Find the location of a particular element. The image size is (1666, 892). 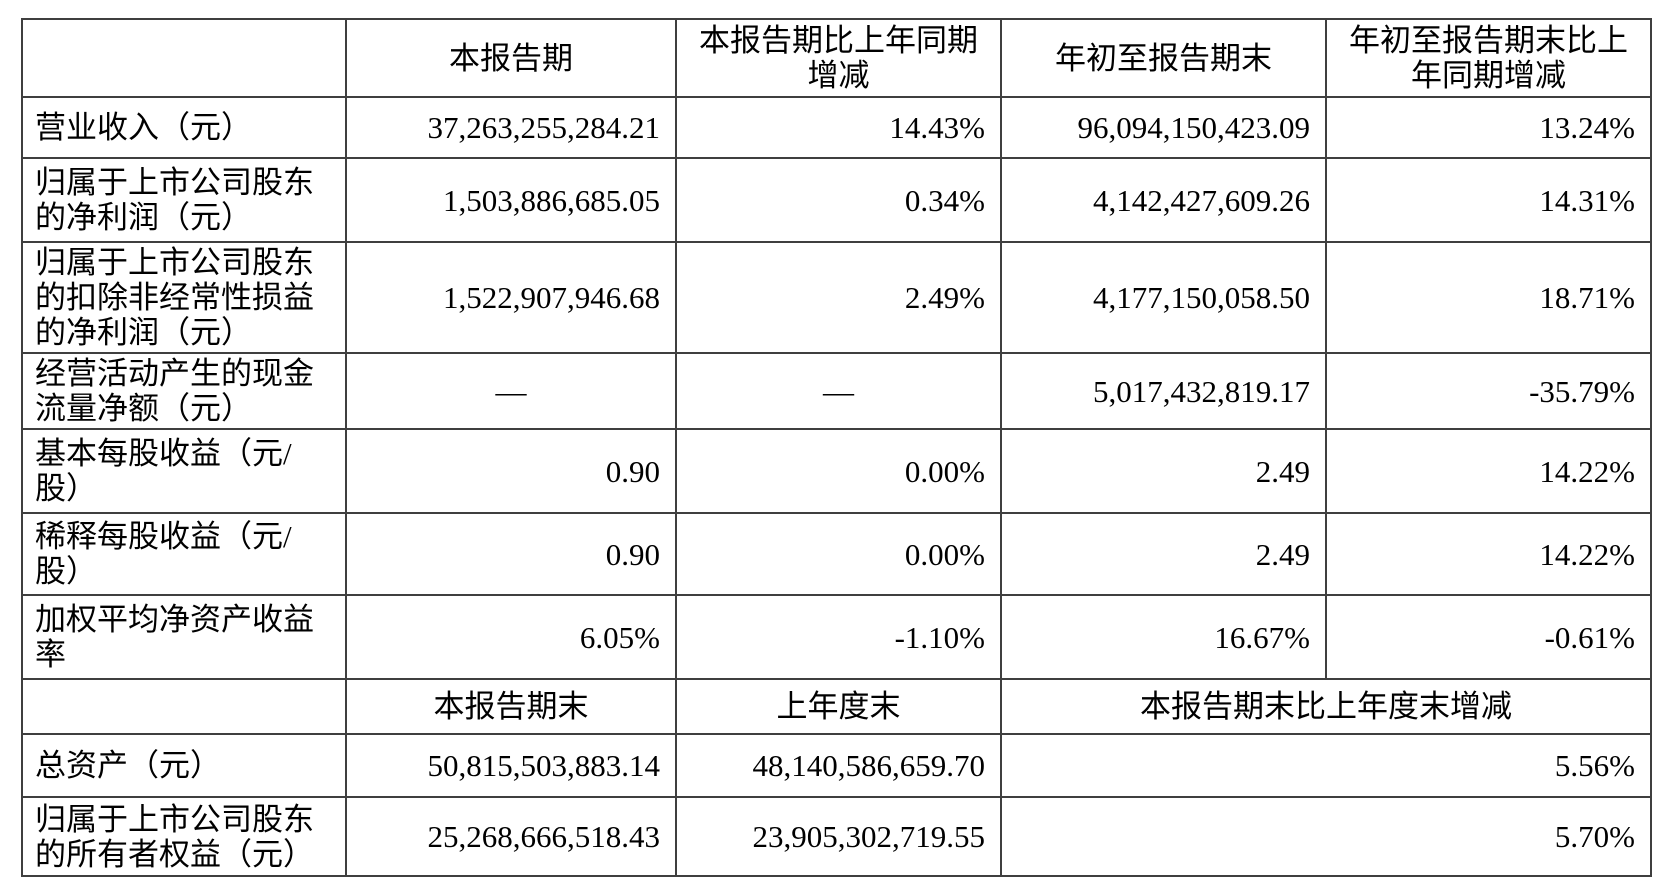

value-cell: 14.31% is located at coordinates (1488, 200).